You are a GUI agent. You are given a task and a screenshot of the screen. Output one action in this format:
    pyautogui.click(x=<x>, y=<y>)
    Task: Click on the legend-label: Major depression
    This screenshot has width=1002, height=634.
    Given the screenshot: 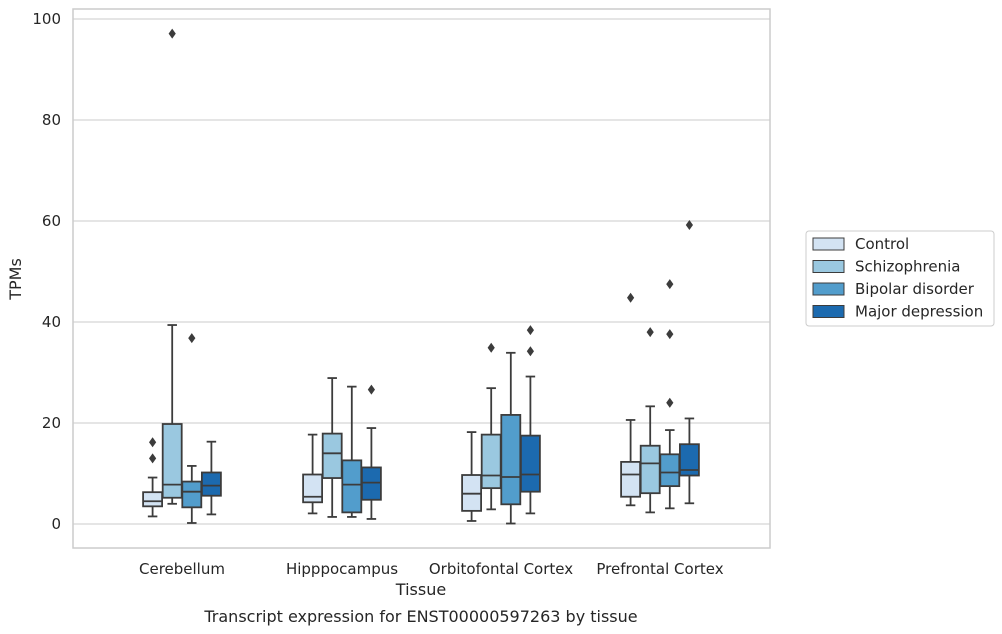 What is the action you would take?
    pyautogui.click(x=919, y=312)
    